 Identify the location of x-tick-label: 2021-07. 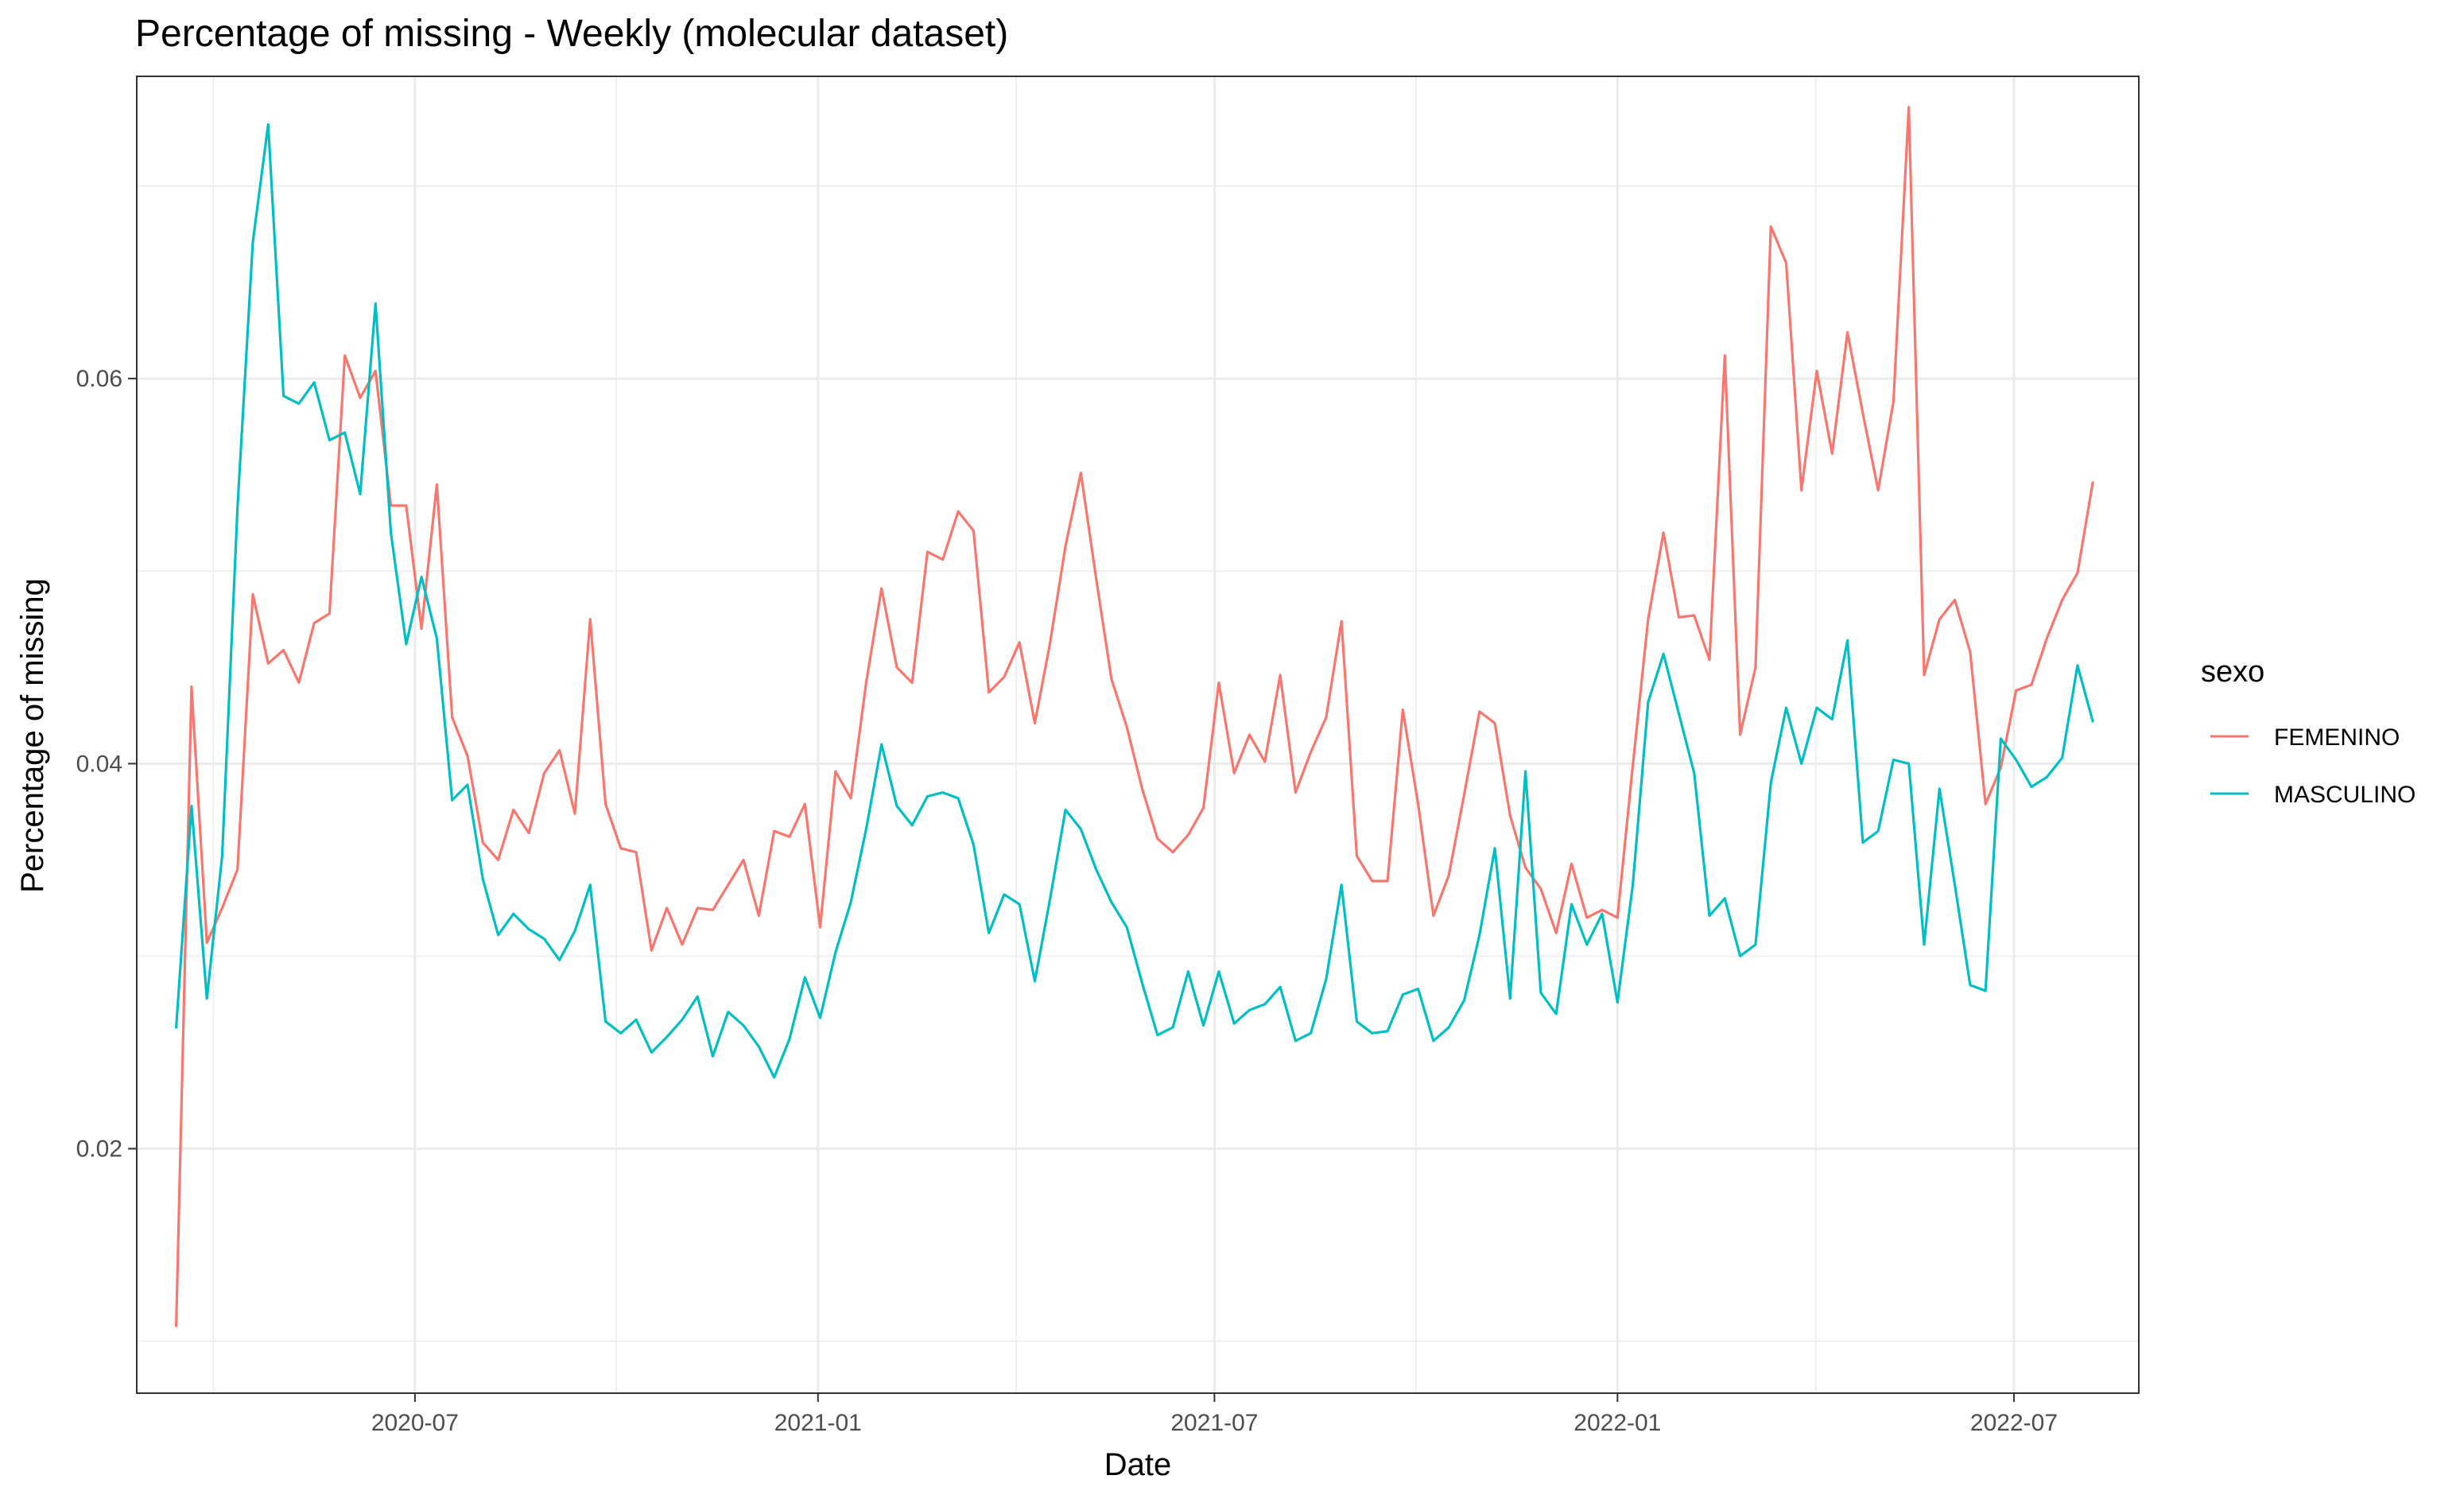
(1214, 1423).